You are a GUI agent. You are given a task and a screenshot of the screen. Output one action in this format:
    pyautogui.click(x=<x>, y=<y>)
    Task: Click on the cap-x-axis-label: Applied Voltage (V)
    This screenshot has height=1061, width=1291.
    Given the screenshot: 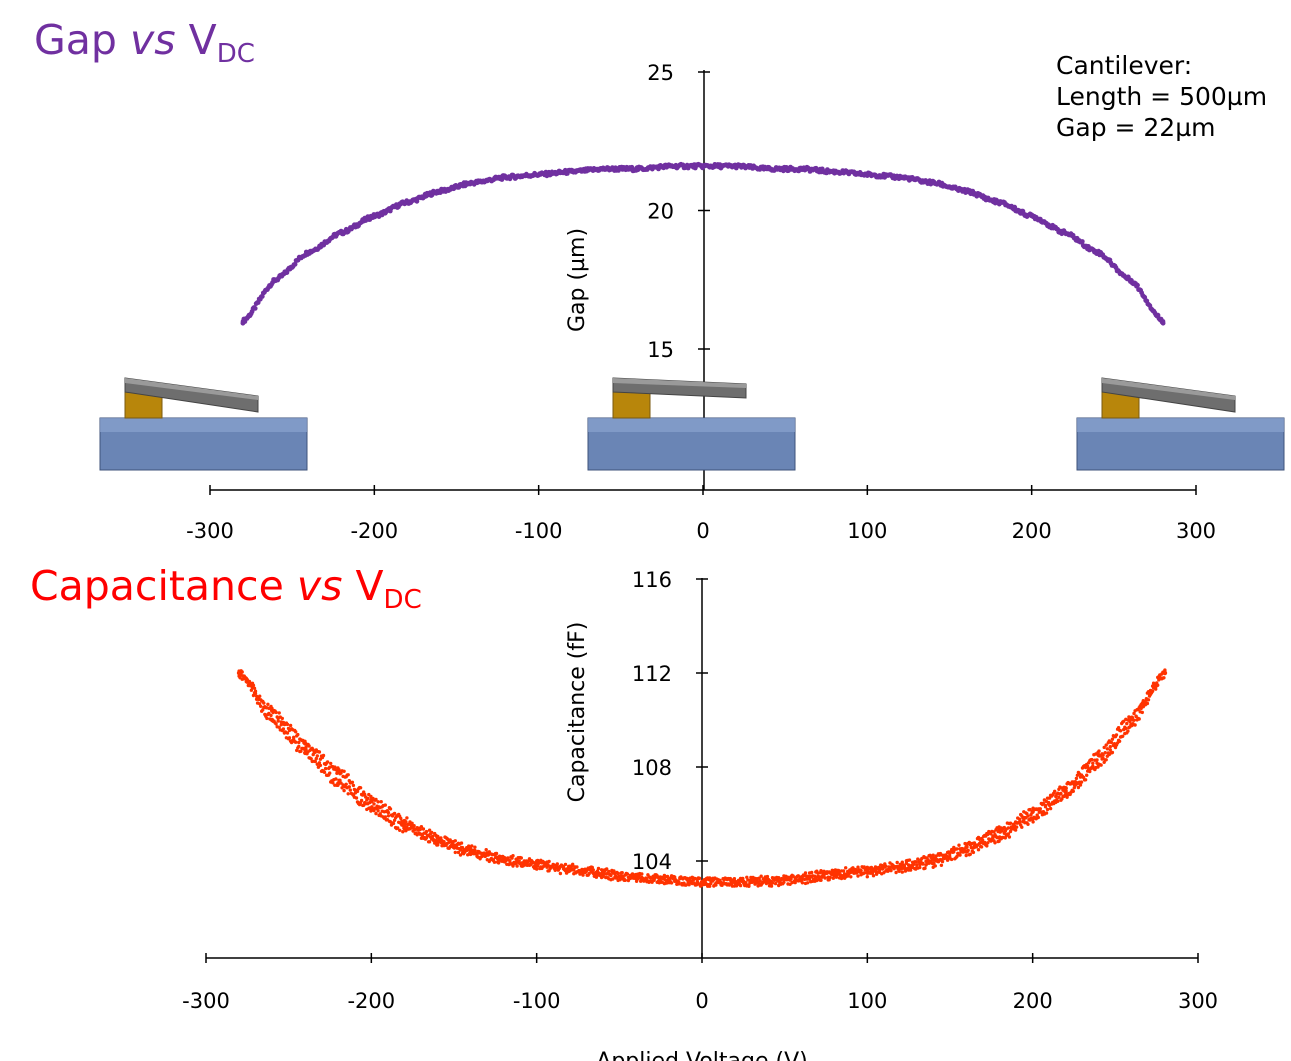 What is the action you would take?
    pyautogui.click(x=701, y=1055)
    